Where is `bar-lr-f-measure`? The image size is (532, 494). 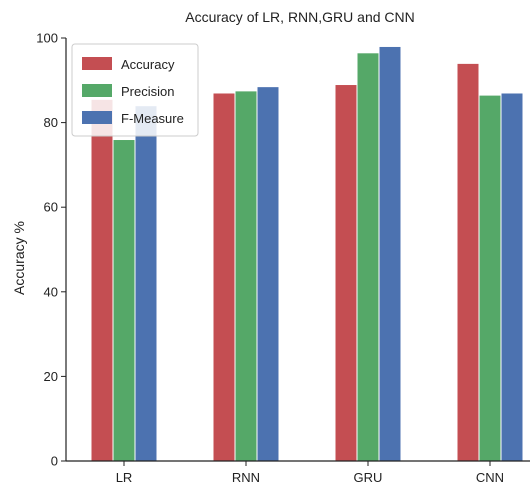
bar-lr-f-measure is located at coordinates (146, 283).